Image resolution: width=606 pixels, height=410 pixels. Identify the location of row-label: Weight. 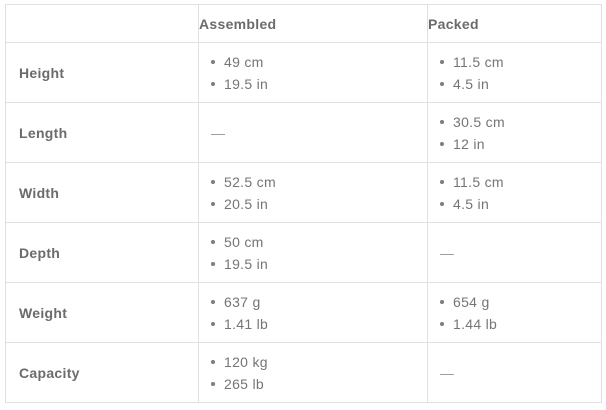
(102, 312).